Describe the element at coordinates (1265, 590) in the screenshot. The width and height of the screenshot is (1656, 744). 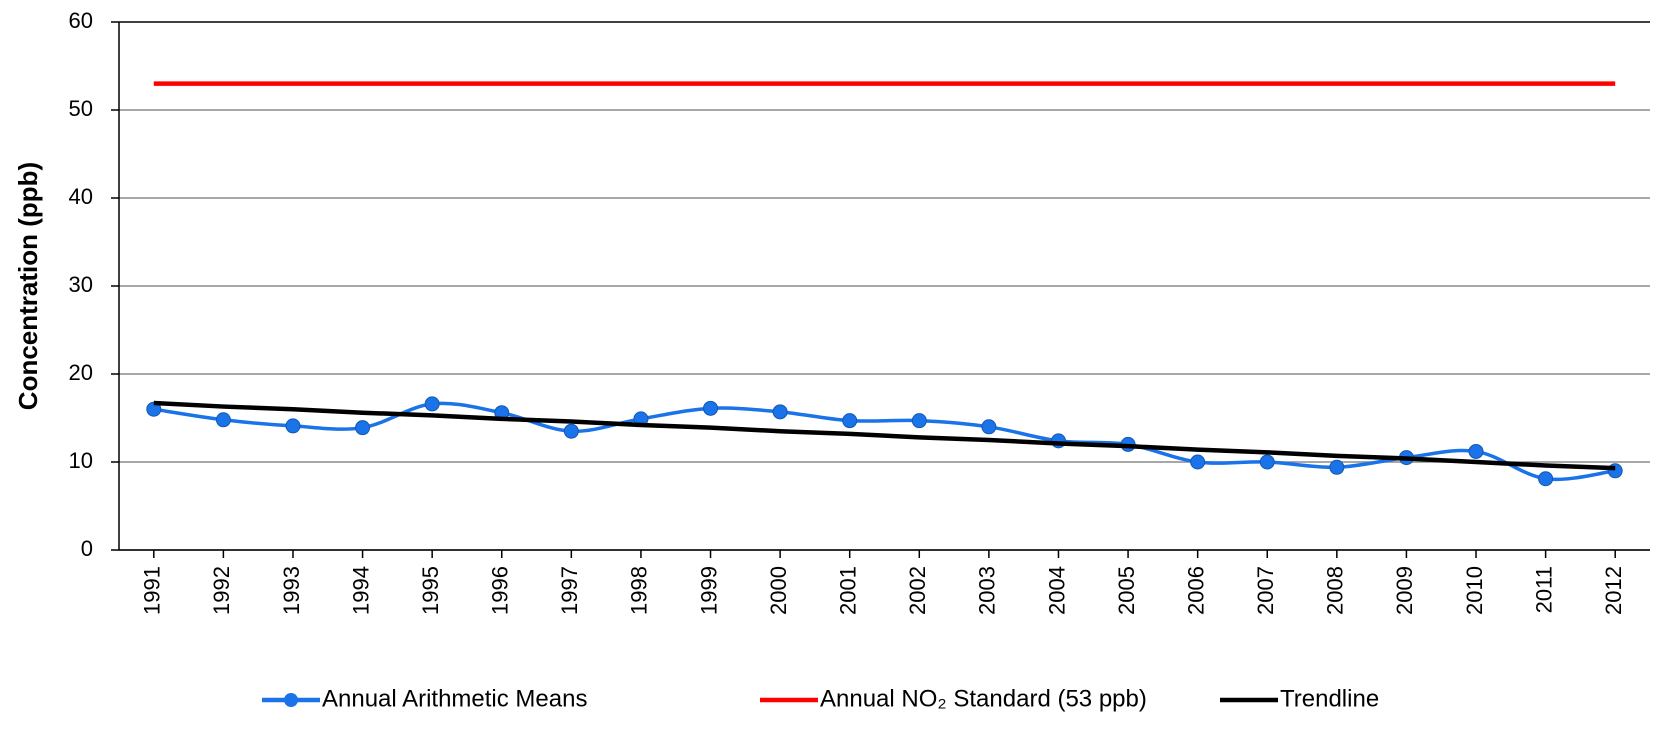
I see `x-tick-label: 2007` at that location.